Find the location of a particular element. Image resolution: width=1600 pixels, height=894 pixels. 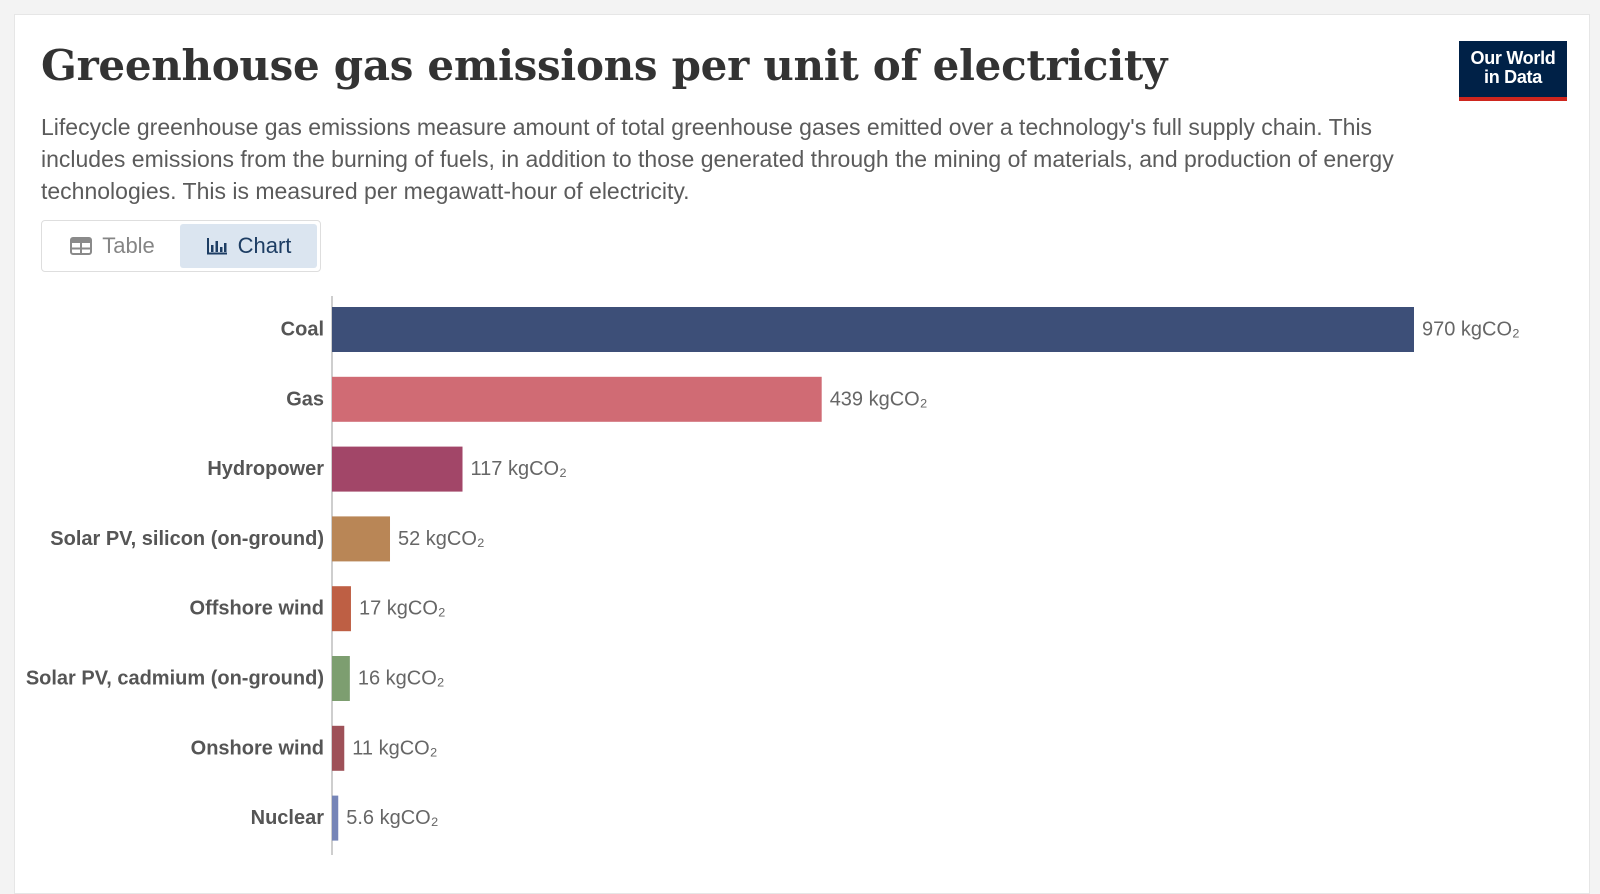

bar-row: Solar PV, cadmium (on-ground) 16 kgCO₂ is located at coordinates (235, 678).